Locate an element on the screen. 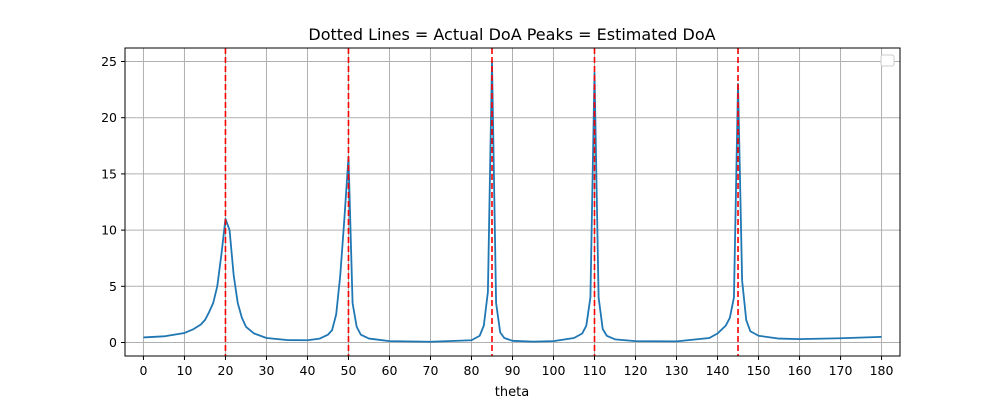 The width and height of the screenshot is (1000, 400). x-tick-label: 10 is located at coordinates (185, 370).